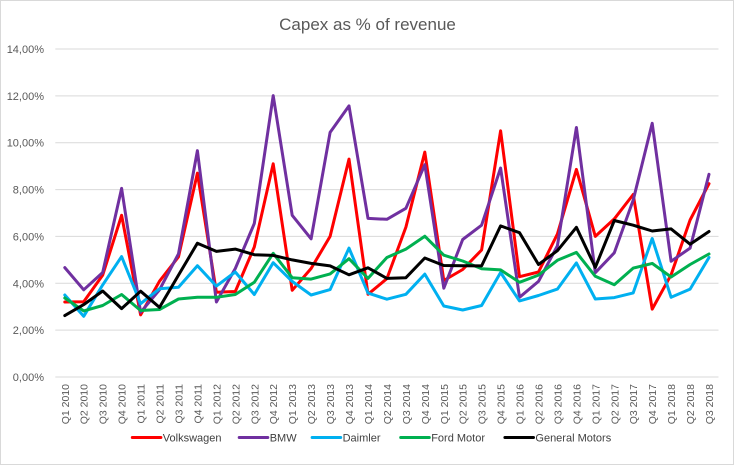 Image resolution: width=734 pixels, height=465 pixels. I want to click on svg-text: Q1 2011, so click(142, 404).